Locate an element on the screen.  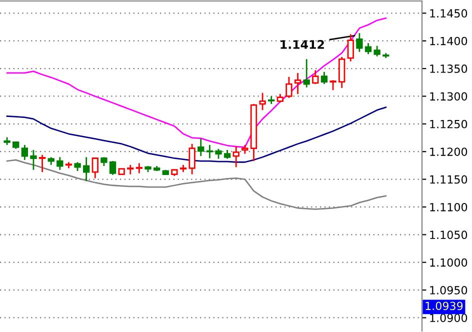
y-tick-label: 1.1250 is located at coordinates (449, 124).